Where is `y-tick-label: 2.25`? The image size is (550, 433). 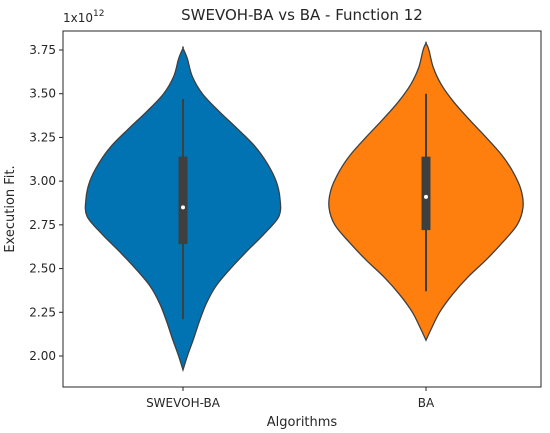
y-tick-label: 2.25 is located at coordinates (42, 312).